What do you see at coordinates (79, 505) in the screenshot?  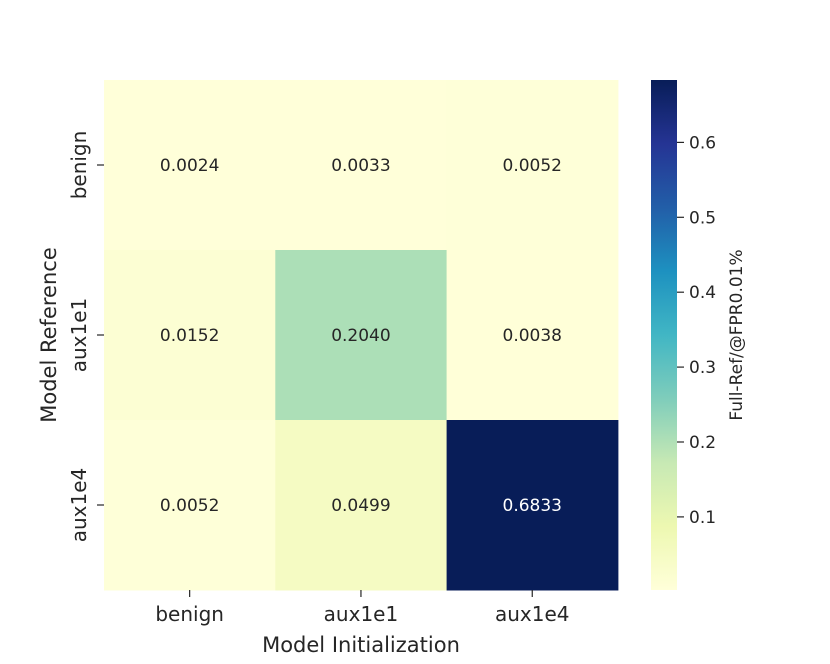 I see `y-tick-label: aux1e4` at bounding box center [79, 505].